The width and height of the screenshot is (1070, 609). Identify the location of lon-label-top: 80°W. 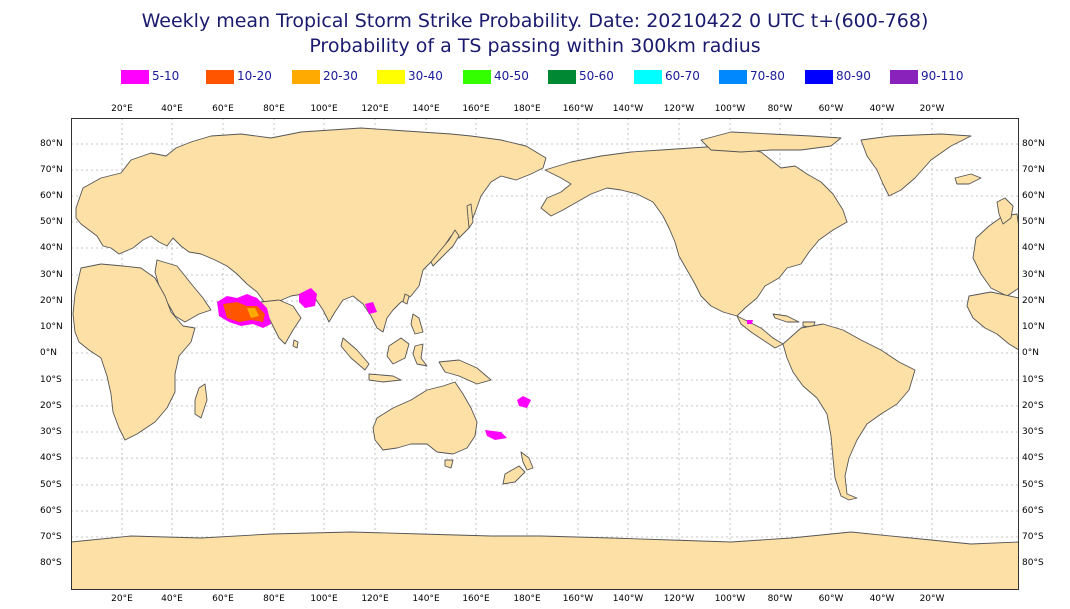
(780, 109).